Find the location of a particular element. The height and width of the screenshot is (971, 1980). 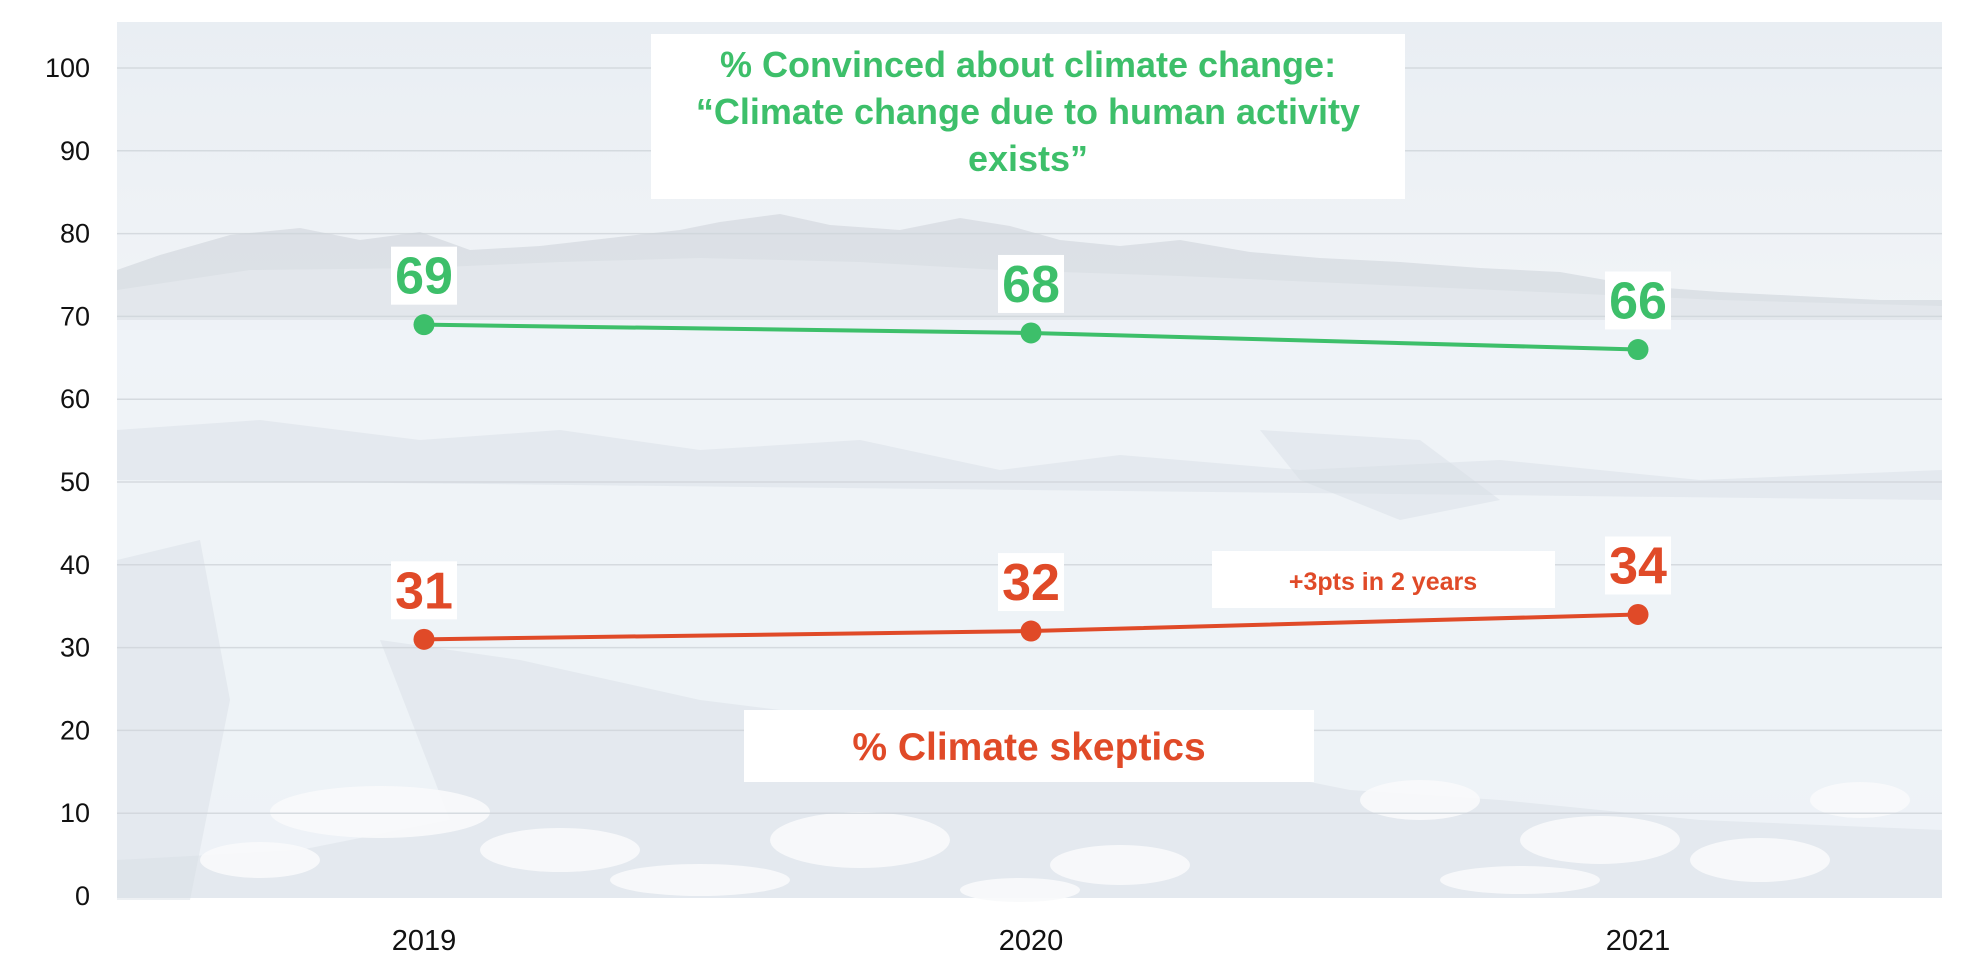

data-label-skeptics: 31 is located at coordinates (424, 591).